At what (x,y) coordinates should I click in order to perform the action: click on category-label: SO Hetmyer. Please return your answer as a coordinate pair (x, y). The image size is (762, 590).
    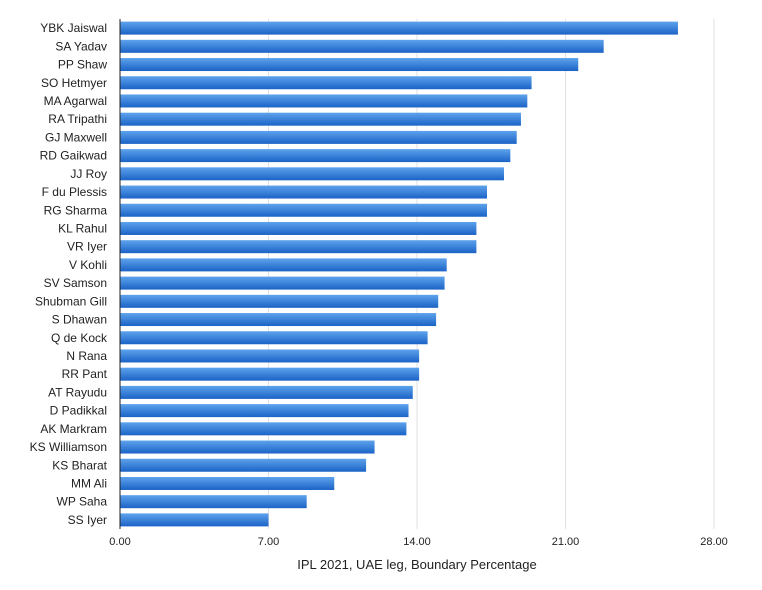
    Looking at the image, I should click on (74, 83).